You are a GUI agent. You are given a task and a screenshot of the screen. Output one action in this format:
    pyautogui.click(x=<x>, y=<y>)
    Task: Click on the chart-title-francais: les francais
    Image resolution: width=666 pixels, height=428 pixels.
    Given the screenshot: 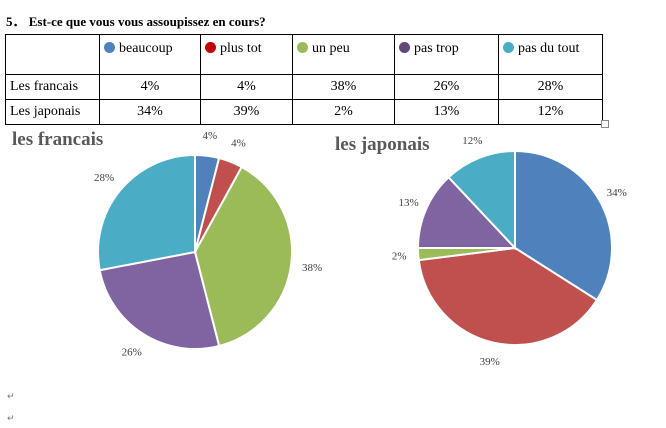 What is the action you would take?
    pyautogui.click(x=58, y=139)
    